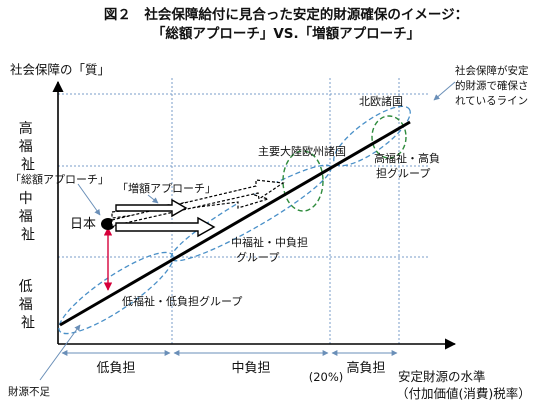  I want to click on callout-stable-line-3: れているライン, so click(491, 101).